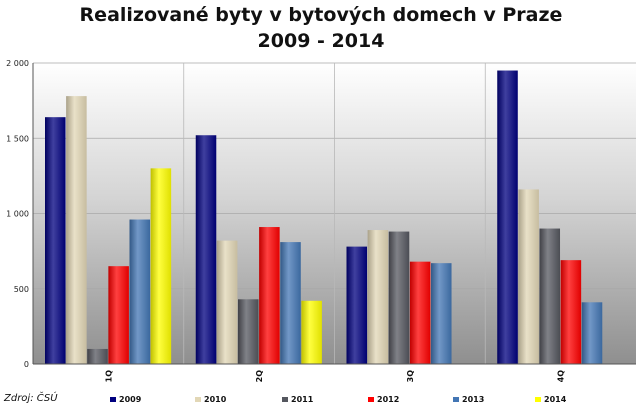  I want to click on legend-label: 2011, so click(302, 399).